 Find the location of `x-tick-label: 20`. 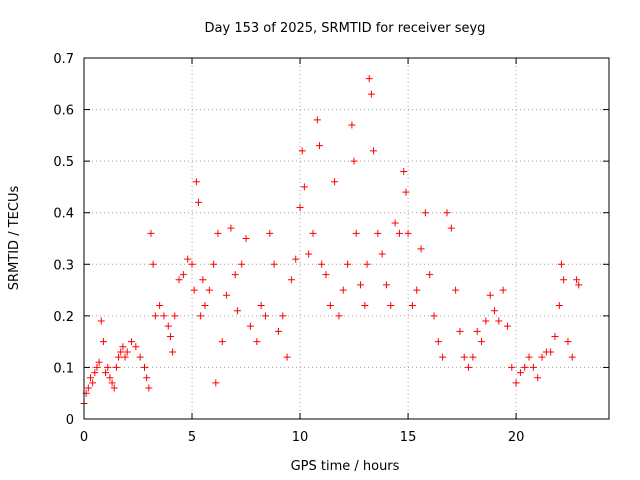

x-tick-label: 20 is located at coordinates (516, 437).